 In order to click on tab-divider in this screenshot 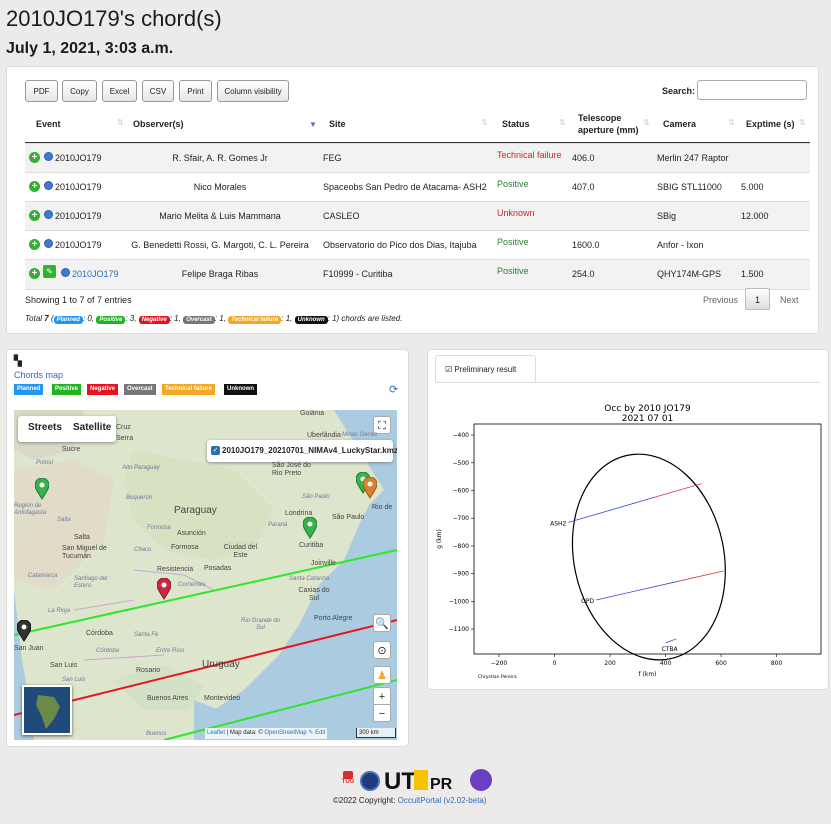, I will do `click(627, 382)`.